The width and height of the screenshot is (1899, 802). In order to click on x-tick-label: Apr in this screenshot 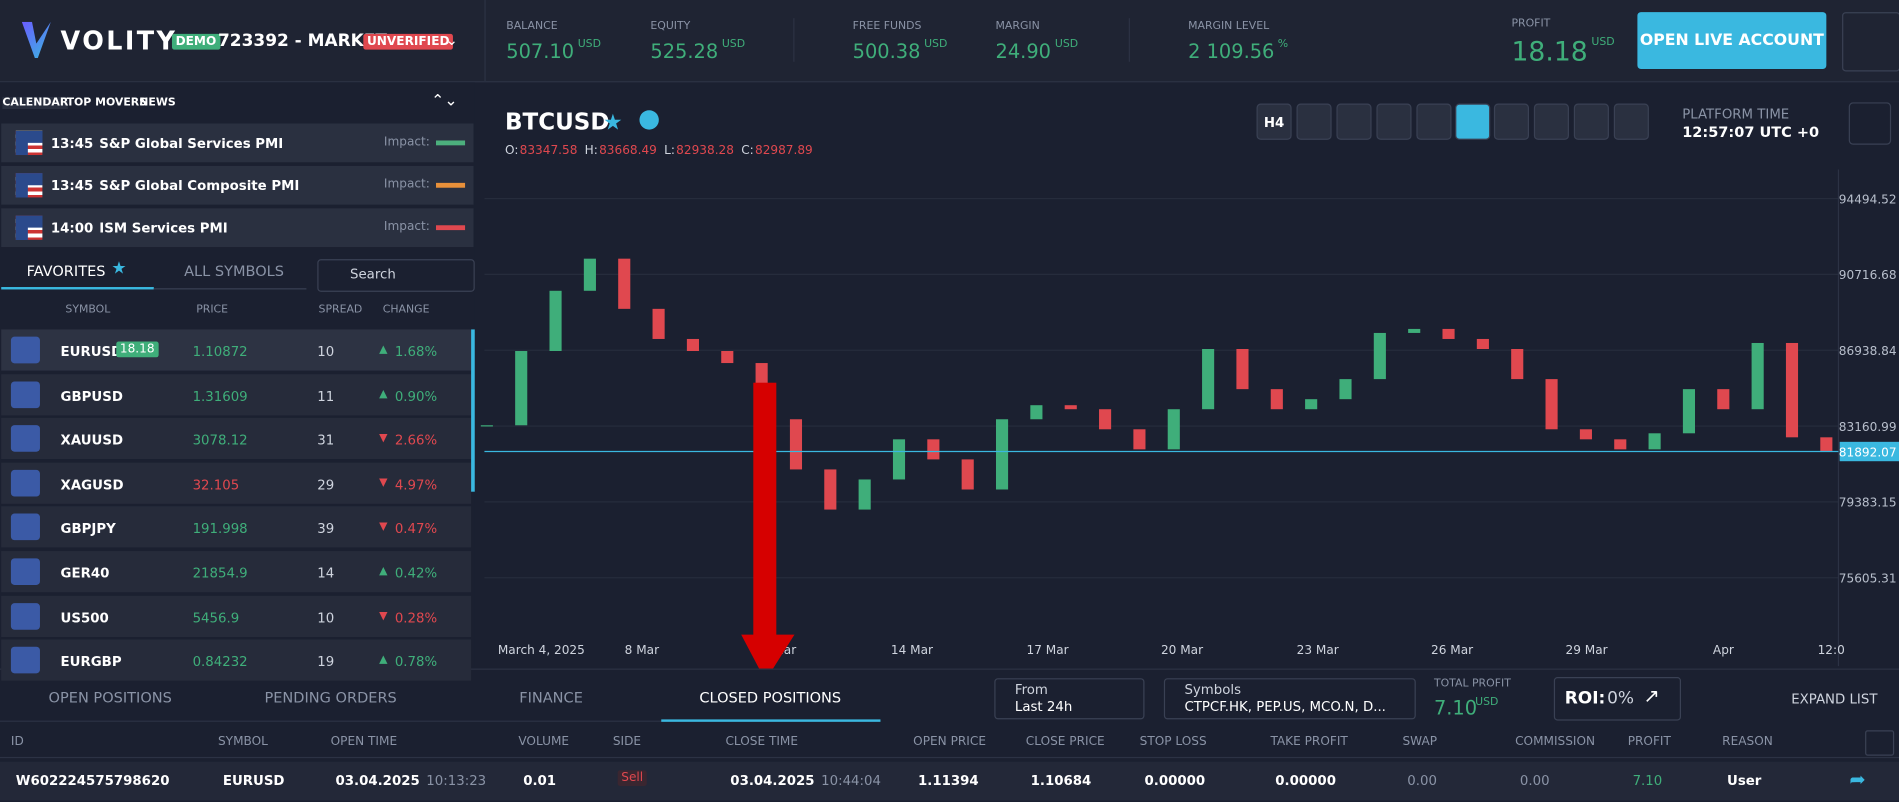, I will do `click(1723, 650)`.